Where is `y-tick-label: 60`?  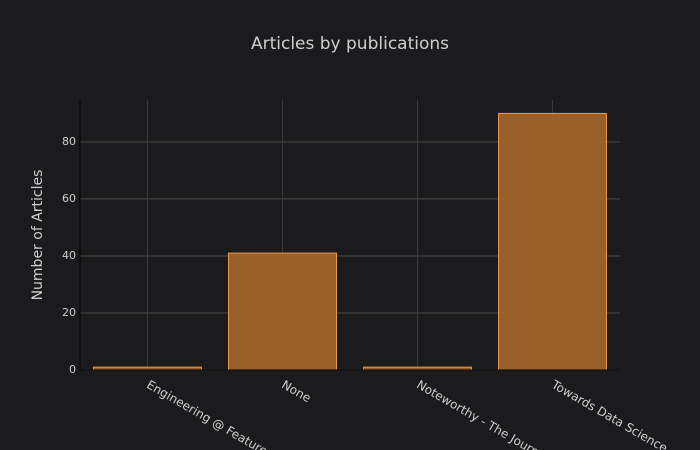
y-tick-label: 60 is located at coordinates (69, 198).